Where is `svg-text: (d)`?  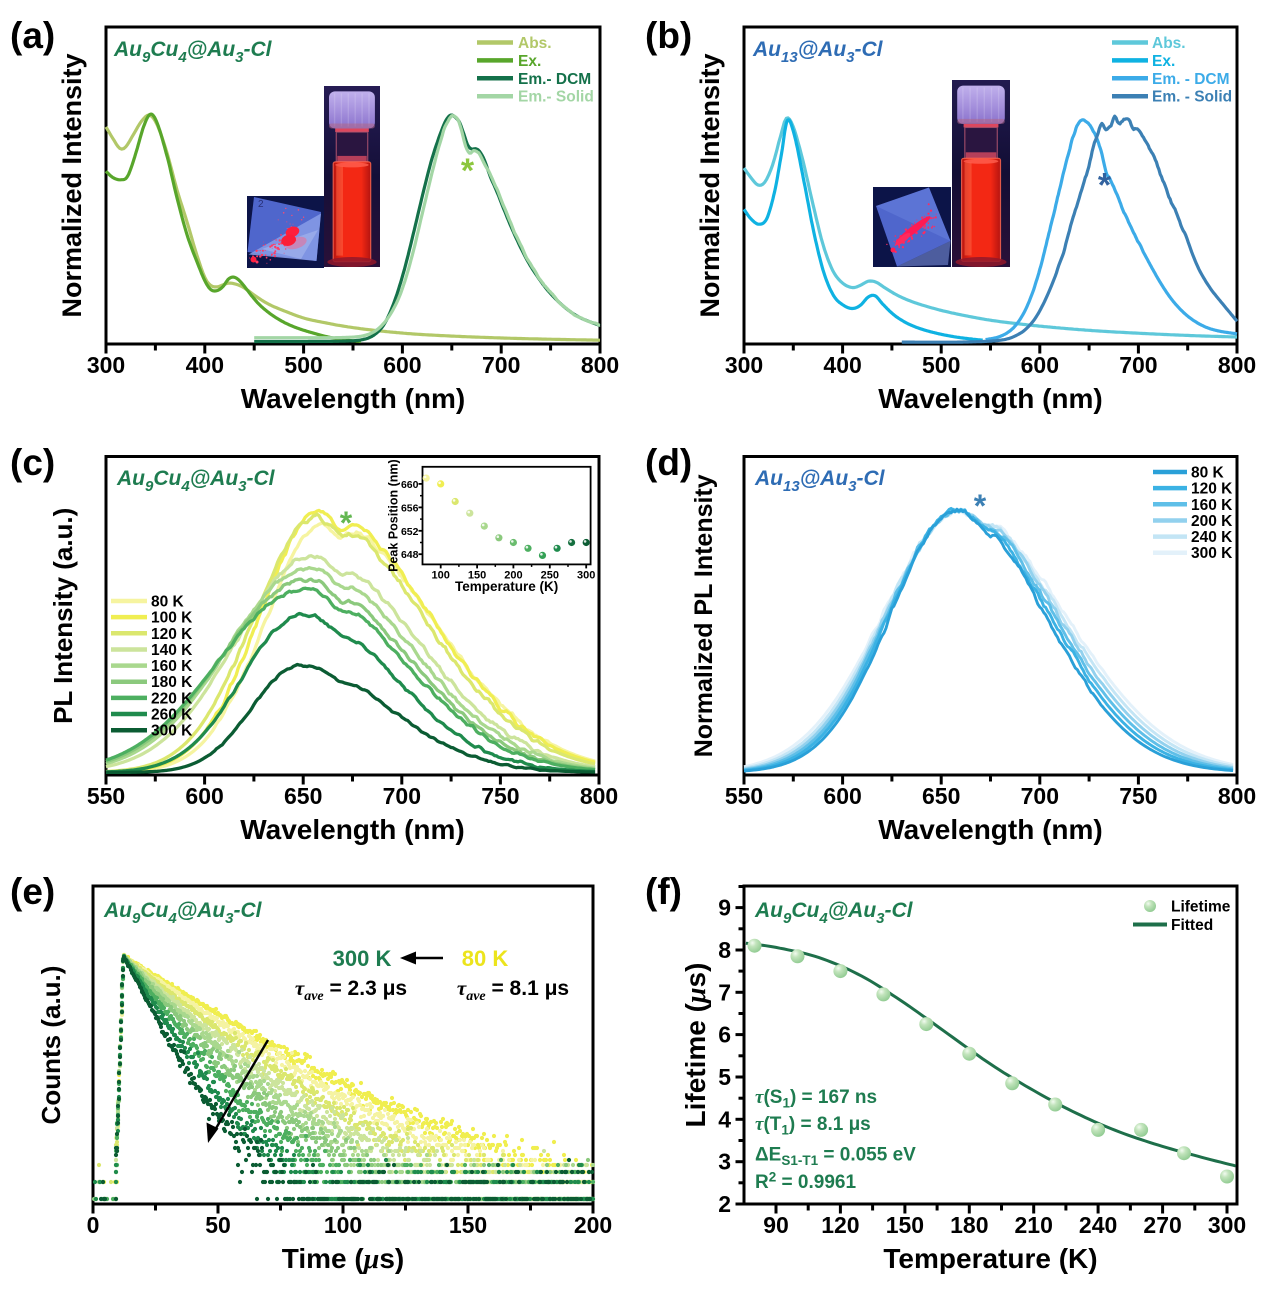 svg-text: (d) is located at coordinates (668, 462).